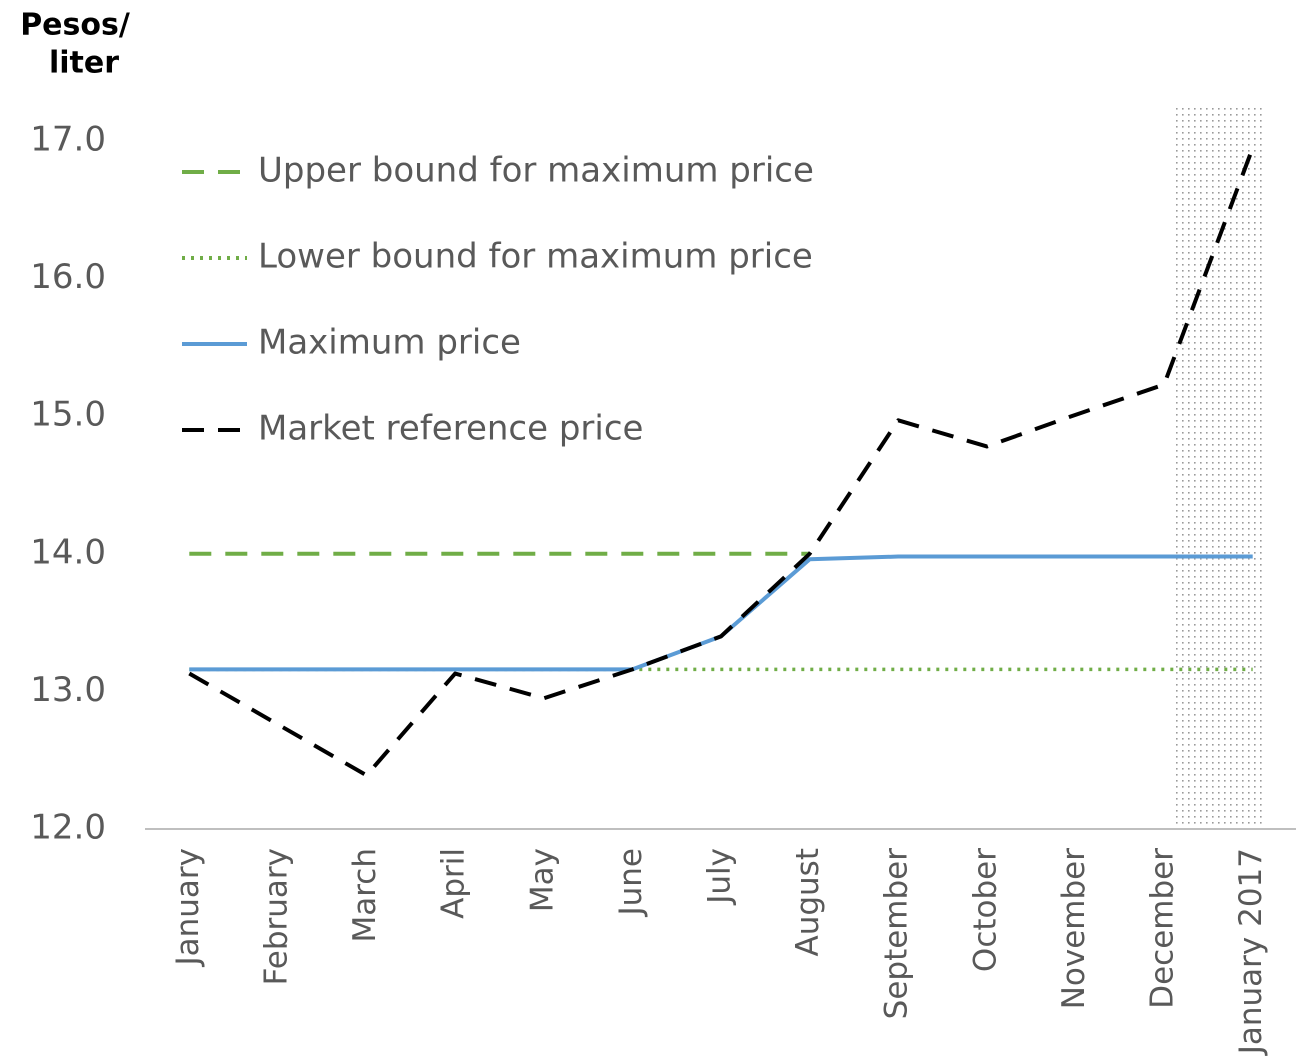  I want to click on x-tick-label: September, so click(897, 934).